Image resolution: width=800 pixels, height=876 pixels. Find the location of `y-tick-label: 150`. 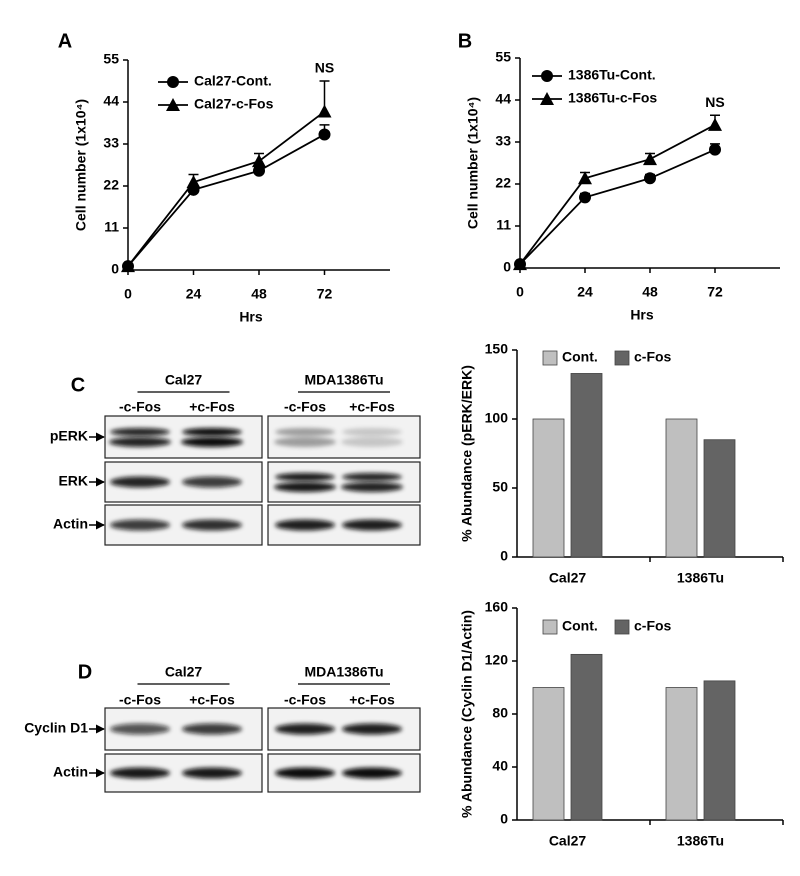

y-tick-label: 150 is located at coordinates (497, 349).